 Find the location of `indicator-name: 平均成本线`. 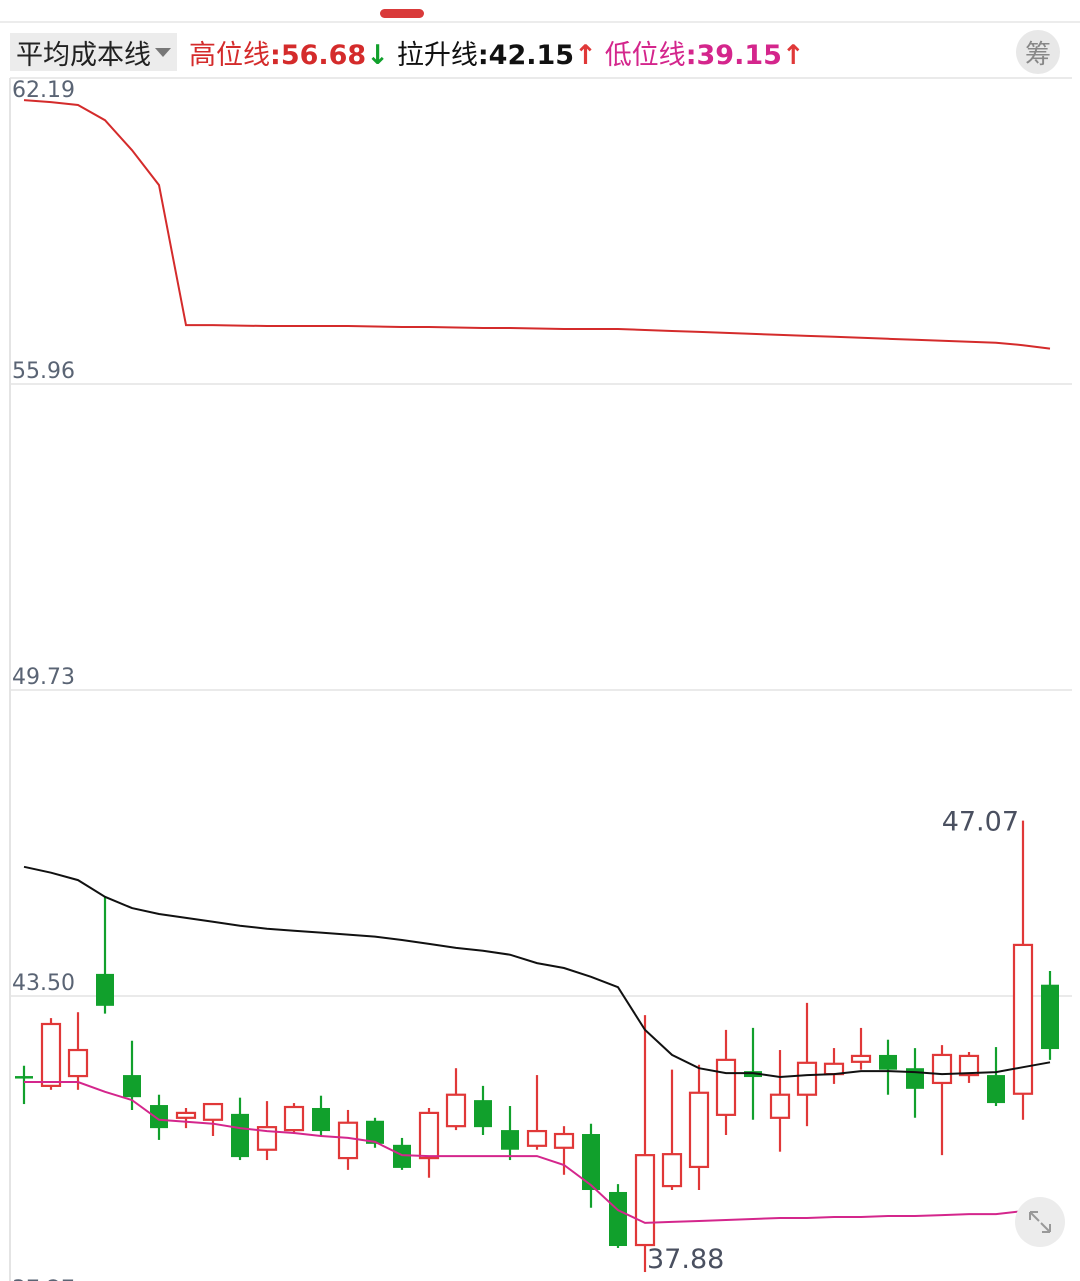

indicator-name: 平均成本线 is located at coordinates (83, 55).